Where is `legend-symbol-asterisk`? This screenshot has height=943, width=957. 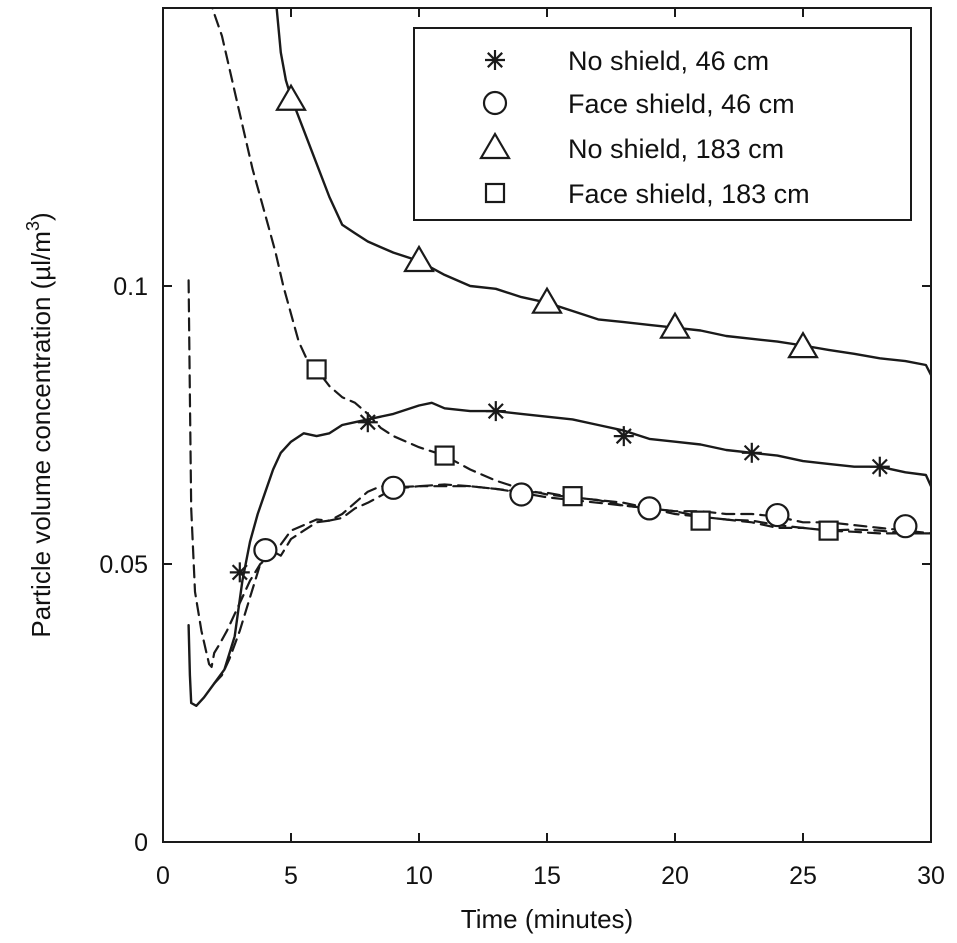 legend-symbol-asterisk is located at coordinates (495, 60).